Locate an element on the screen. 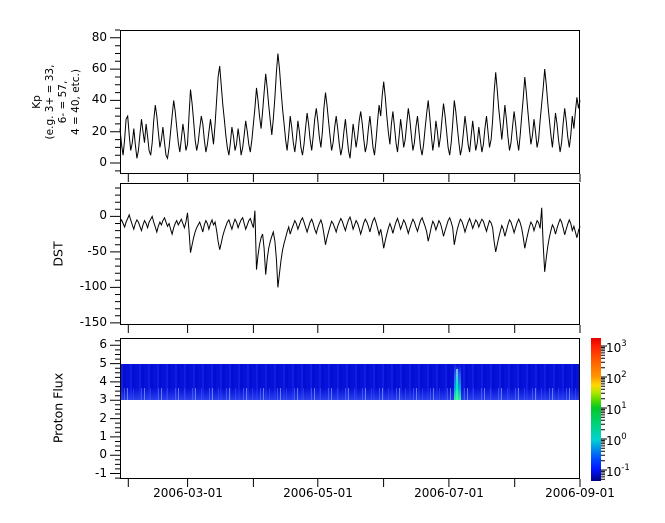 The width and height of the screenshot is (665, 523). y-tick-label: -1 is located at coordinates (101, 473).